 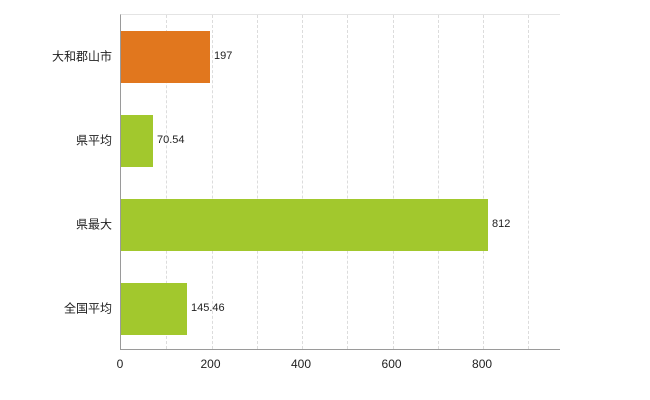 I want to click on value-label: 197, so click(x=223, y=56).